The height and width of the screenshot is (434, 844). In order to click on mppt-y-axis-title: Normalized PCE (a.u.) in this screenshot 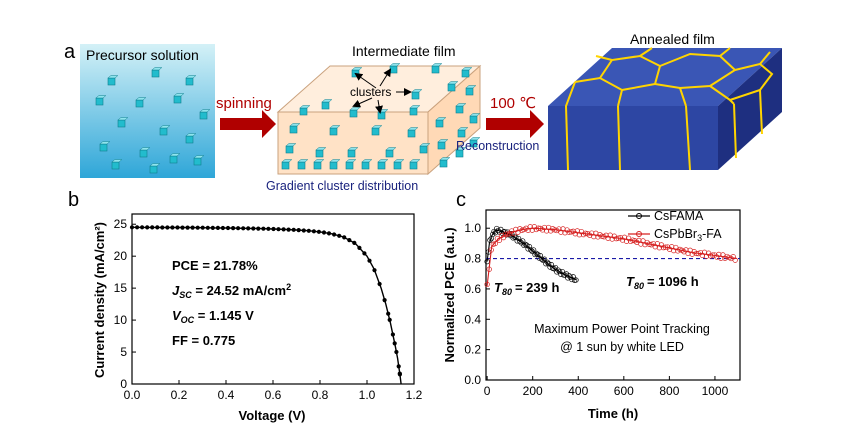, I will do `click(449, 294)`.